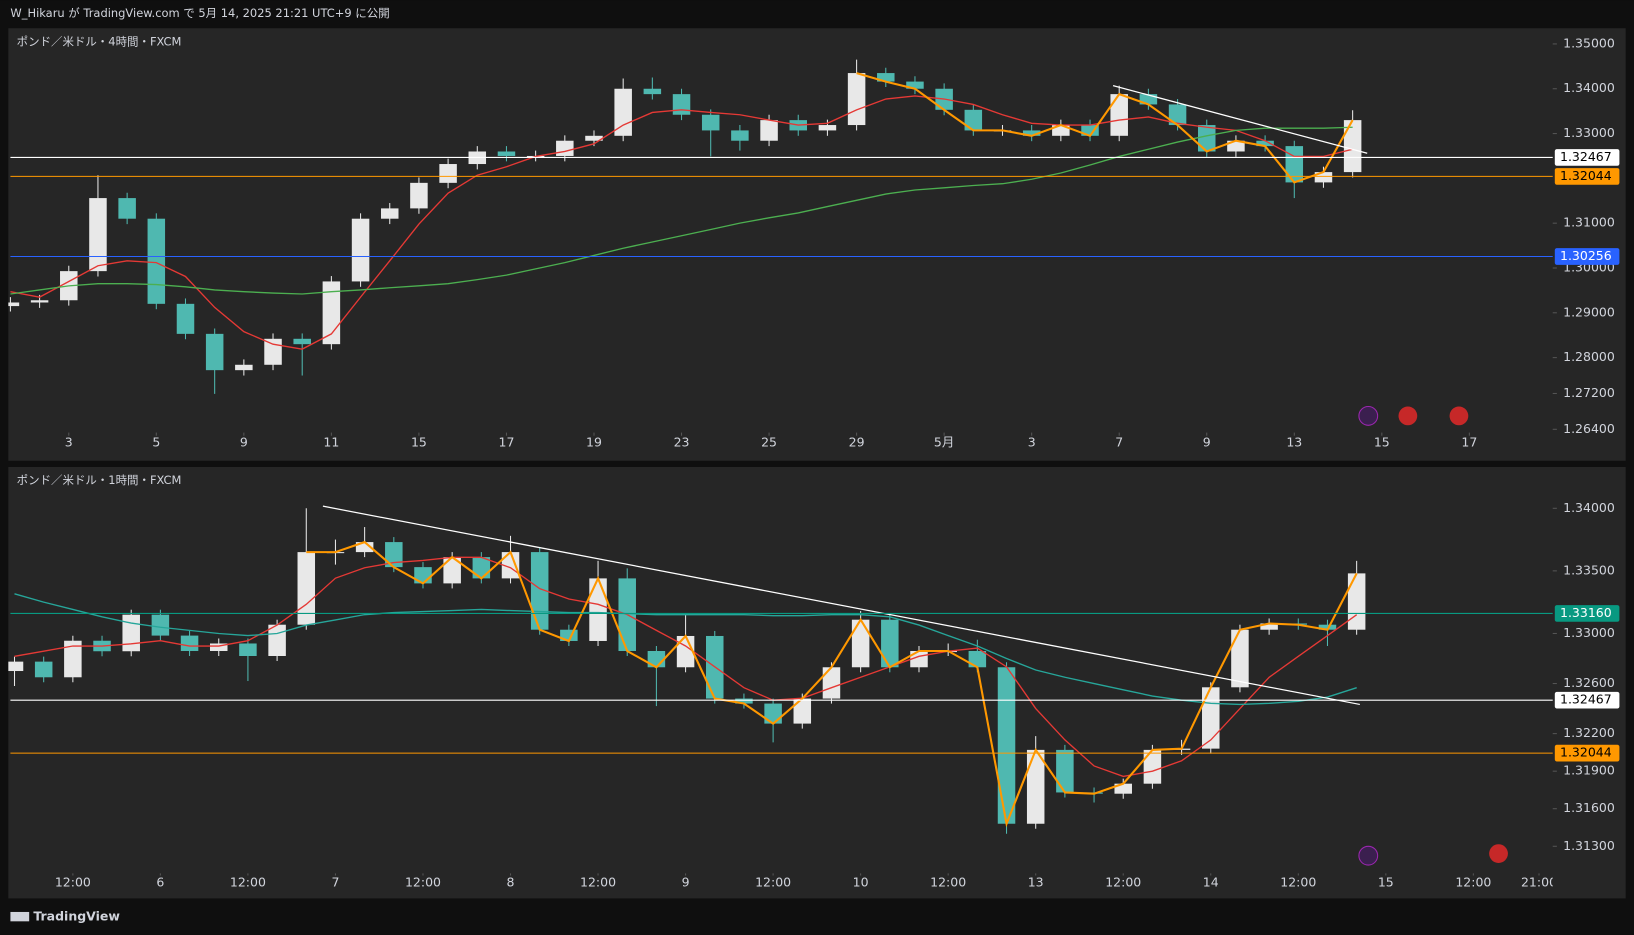 This screenshot has height=935, width=1634. I want to click on price-tag-label: 1.30256, so click(1586, 255).